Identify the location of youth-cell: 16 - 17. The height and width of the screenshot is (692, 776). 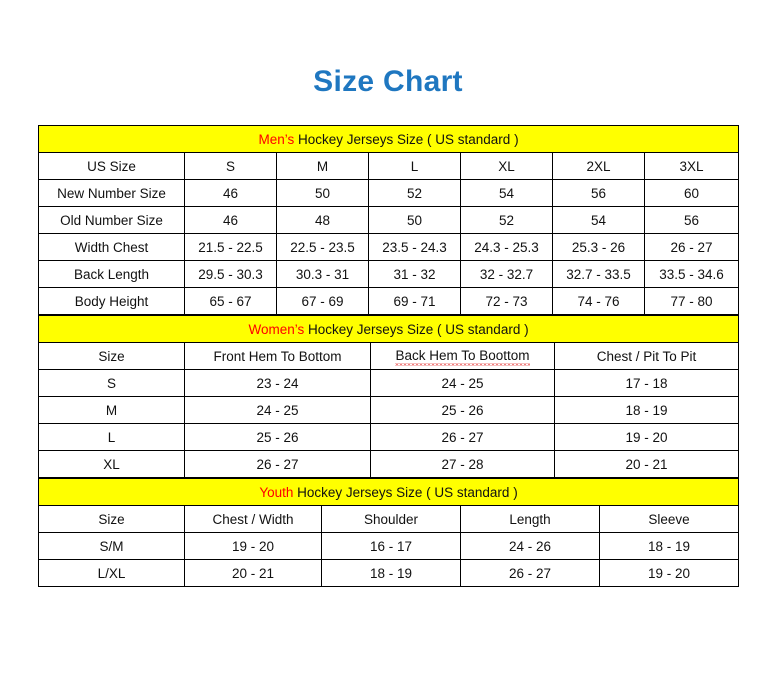
(391, 546).